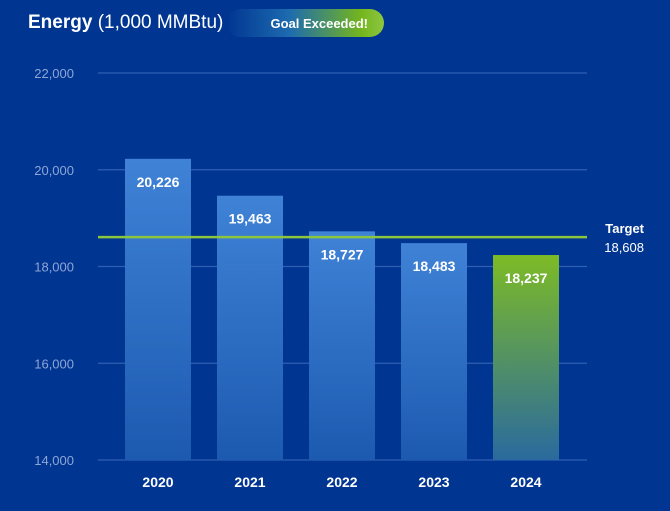  Describe the element at coordinates (158, 182) in the screenshot. I see `bar-value-label: 20,226` at that location.